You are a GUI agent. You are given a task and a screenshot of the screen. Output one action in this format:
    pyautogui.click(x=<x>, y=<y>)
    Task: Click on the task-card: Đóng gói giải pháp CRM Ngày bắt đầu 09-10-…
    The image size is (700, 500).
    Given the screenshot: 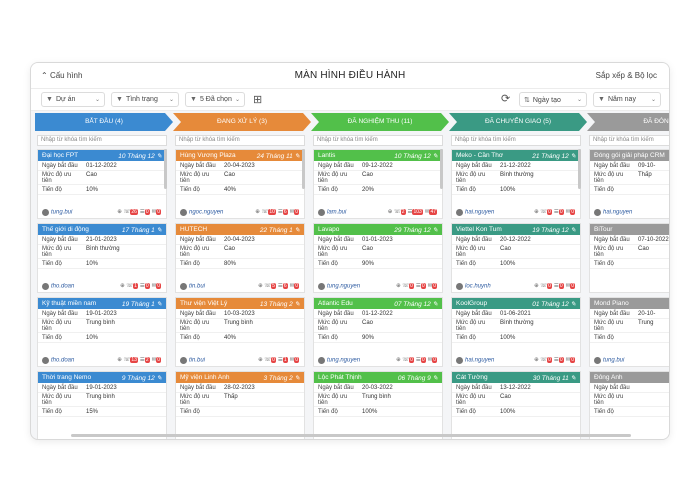 What is the action you would take?
    pyautogui.click(x=629, y=184)
    